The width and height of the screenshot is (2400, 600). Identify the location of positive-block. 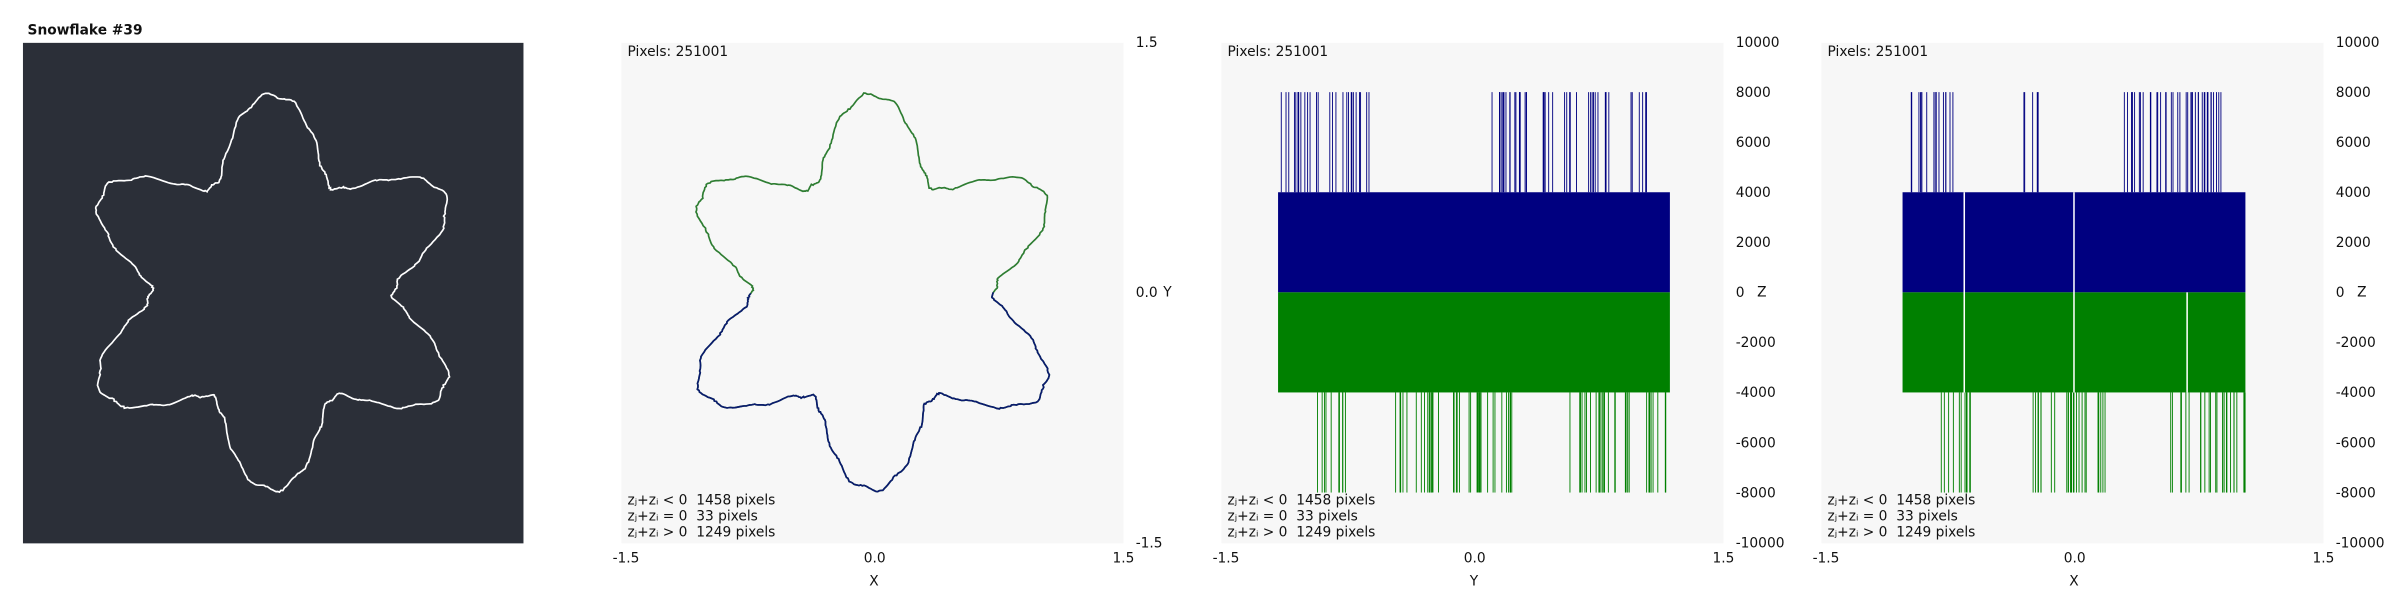
(1474, 242).